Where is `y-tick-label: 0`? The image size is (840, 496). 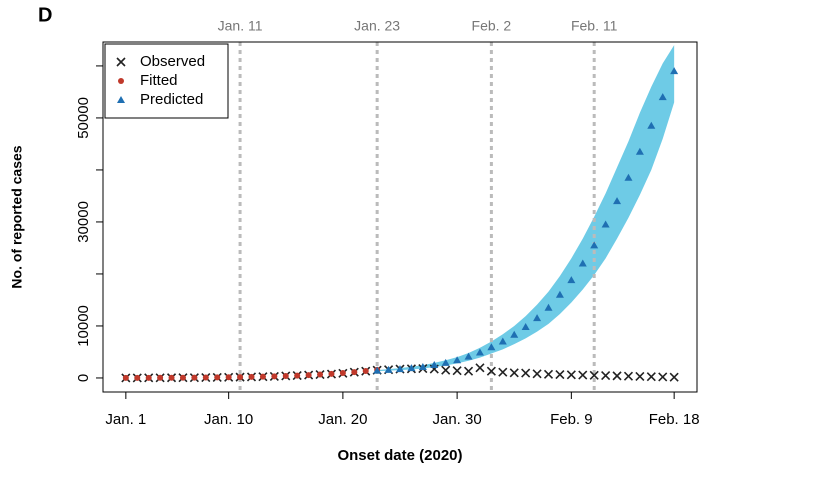 y-tick-label: 0 is located at coordinates (83, 378).